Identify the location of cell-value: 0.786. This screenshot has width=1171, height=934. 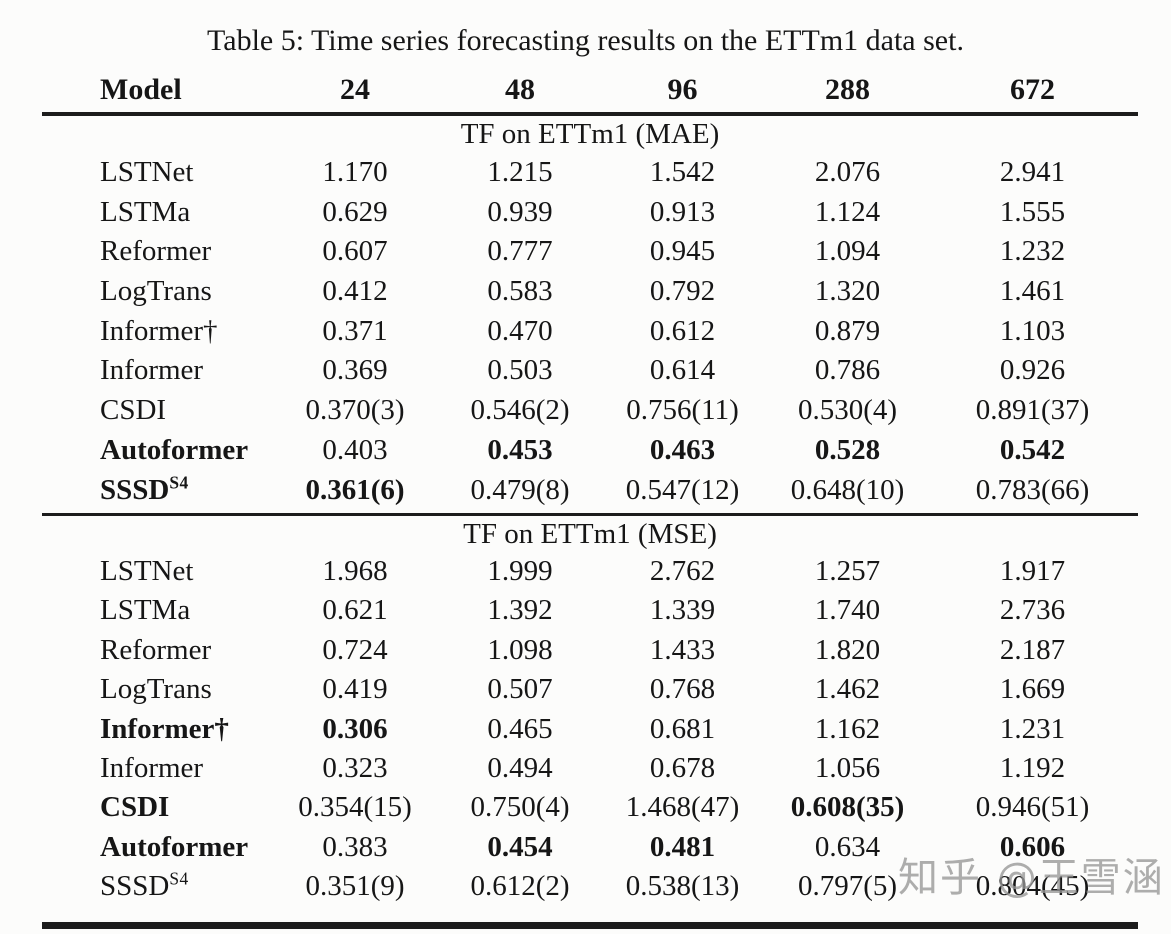
(847, 370).